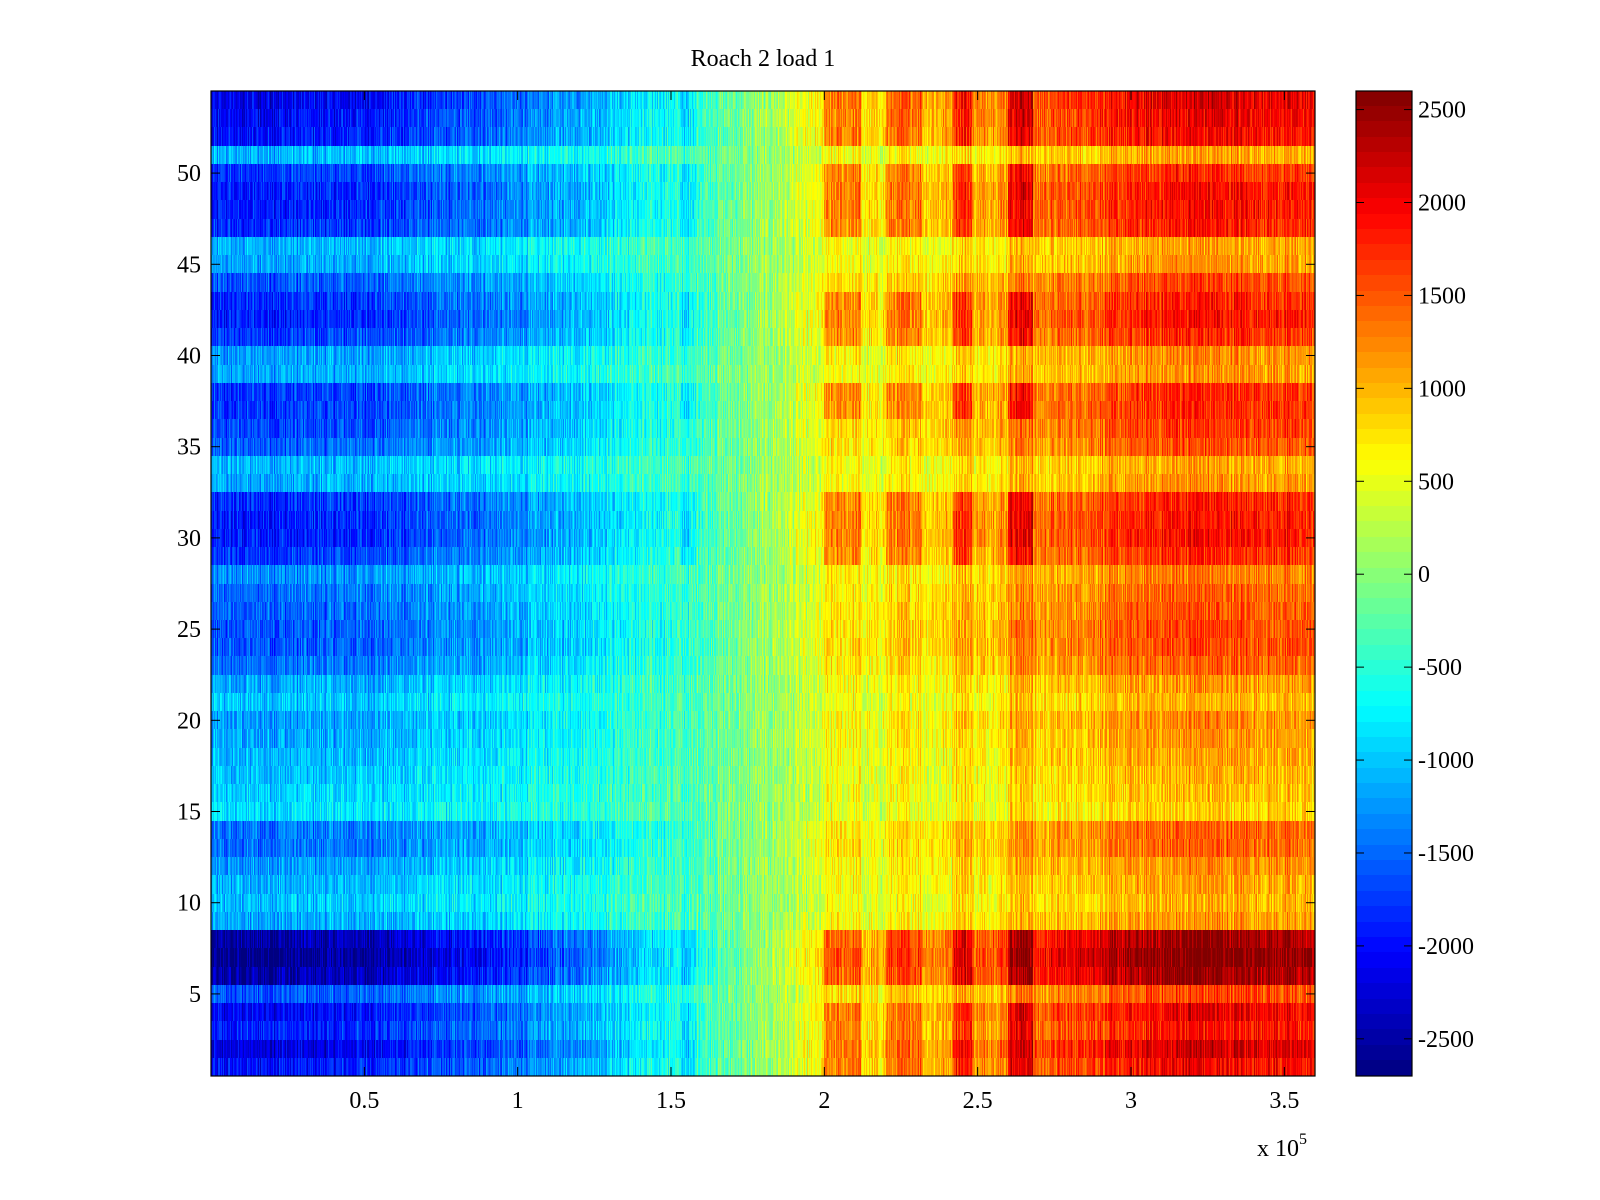 This screenshot has width=1600, height=1200. I want to click on colorbar-tick-label: 1000, so click(1442, 389).